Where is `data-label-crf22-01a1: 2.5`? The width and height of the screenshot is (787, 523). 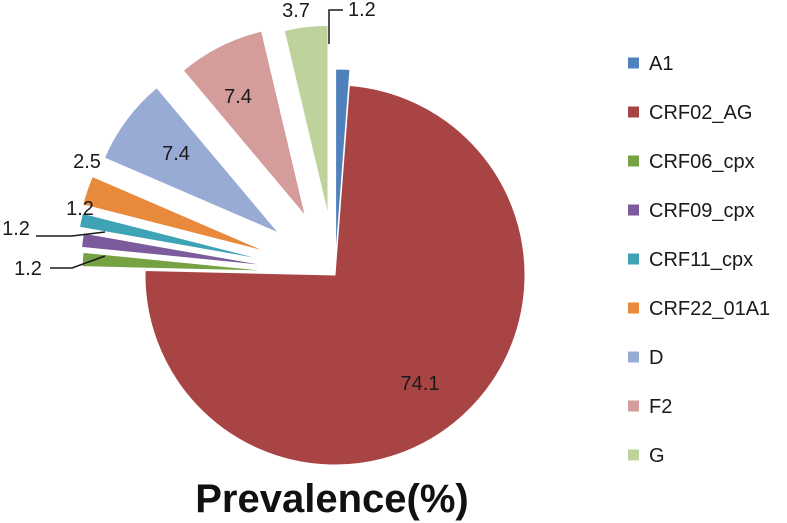
data-label-crf22-01a1: 2.5 is located at coordinates (87, 162).